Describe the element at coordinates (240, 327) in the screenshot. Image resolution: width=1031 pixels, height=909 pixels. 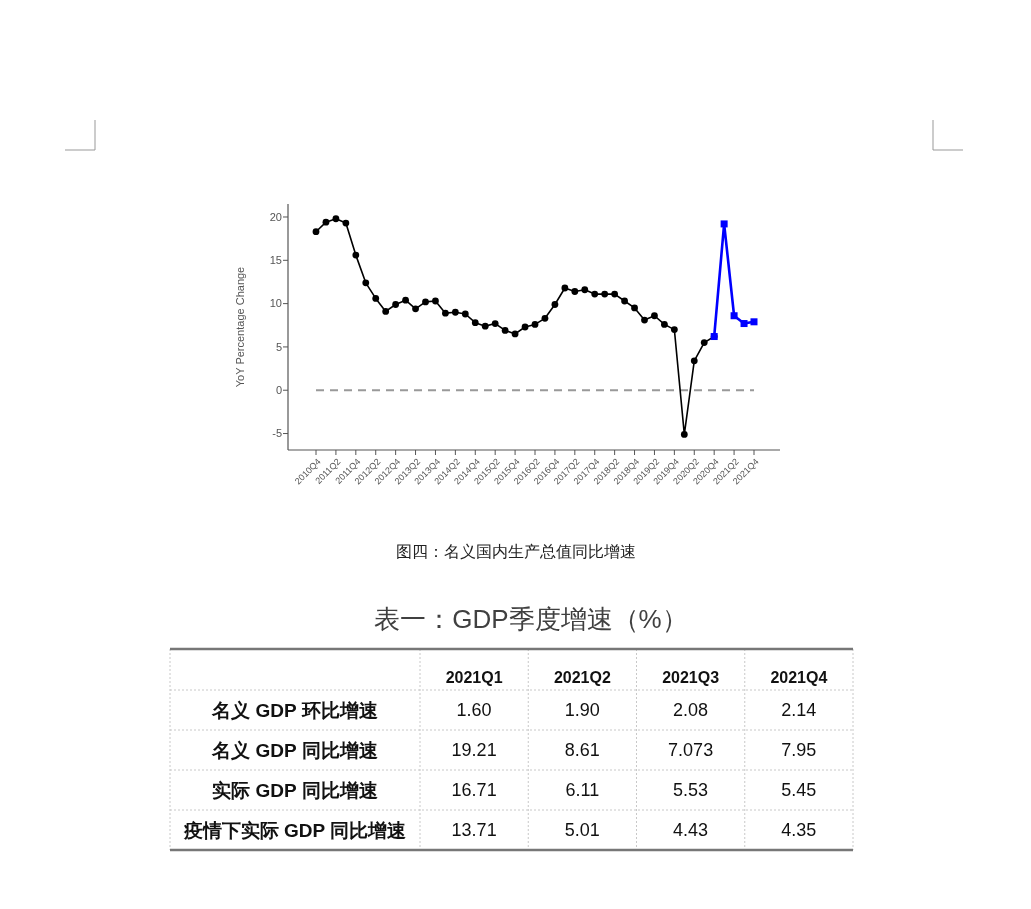
I see `y-axis-title: YoY Percentage Change` at that location.